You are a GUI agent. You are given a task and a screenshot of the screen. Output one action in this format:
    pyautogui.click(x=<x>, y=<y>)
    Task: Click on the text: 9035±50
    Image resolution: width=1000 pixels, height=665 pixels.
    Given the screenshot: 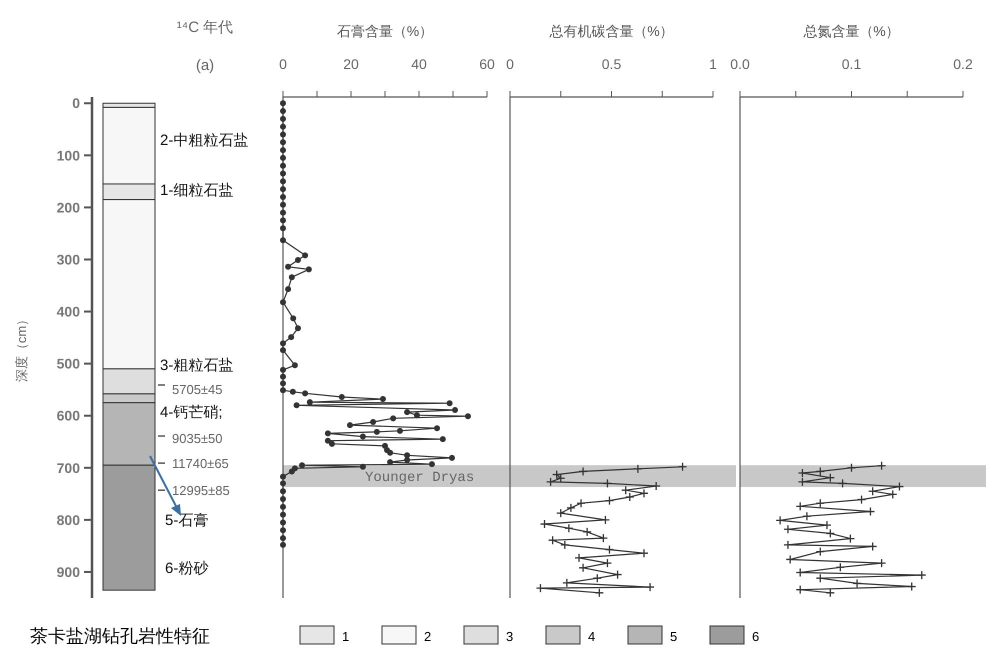 What is the action you would take?
    pyautogui.click(x=197, y=438)
    